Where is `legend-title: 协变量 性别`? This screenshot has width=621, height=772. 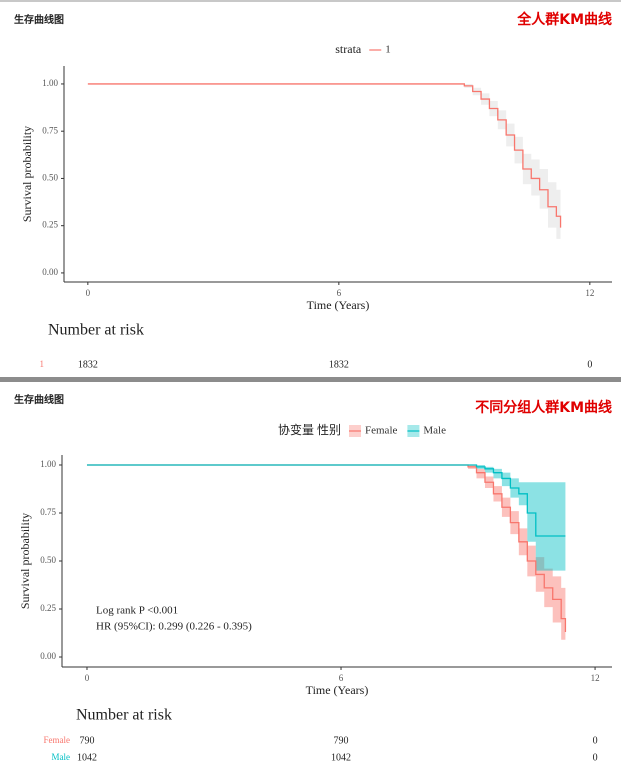
legend-title: 协变量 性别 is located at coordinates (309, 429).